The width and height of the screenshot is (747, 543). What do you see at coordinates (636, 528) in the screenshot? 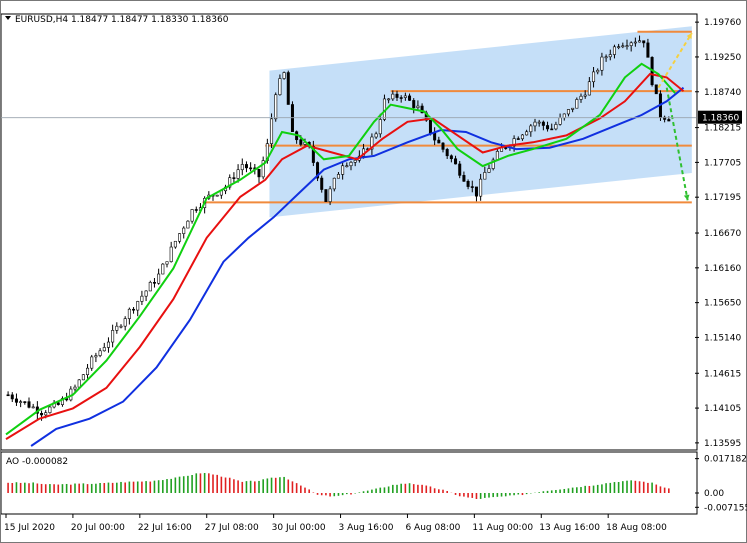
I see `time-tick-label: 18 Aug 08:00` at bounding box center [636, 528].